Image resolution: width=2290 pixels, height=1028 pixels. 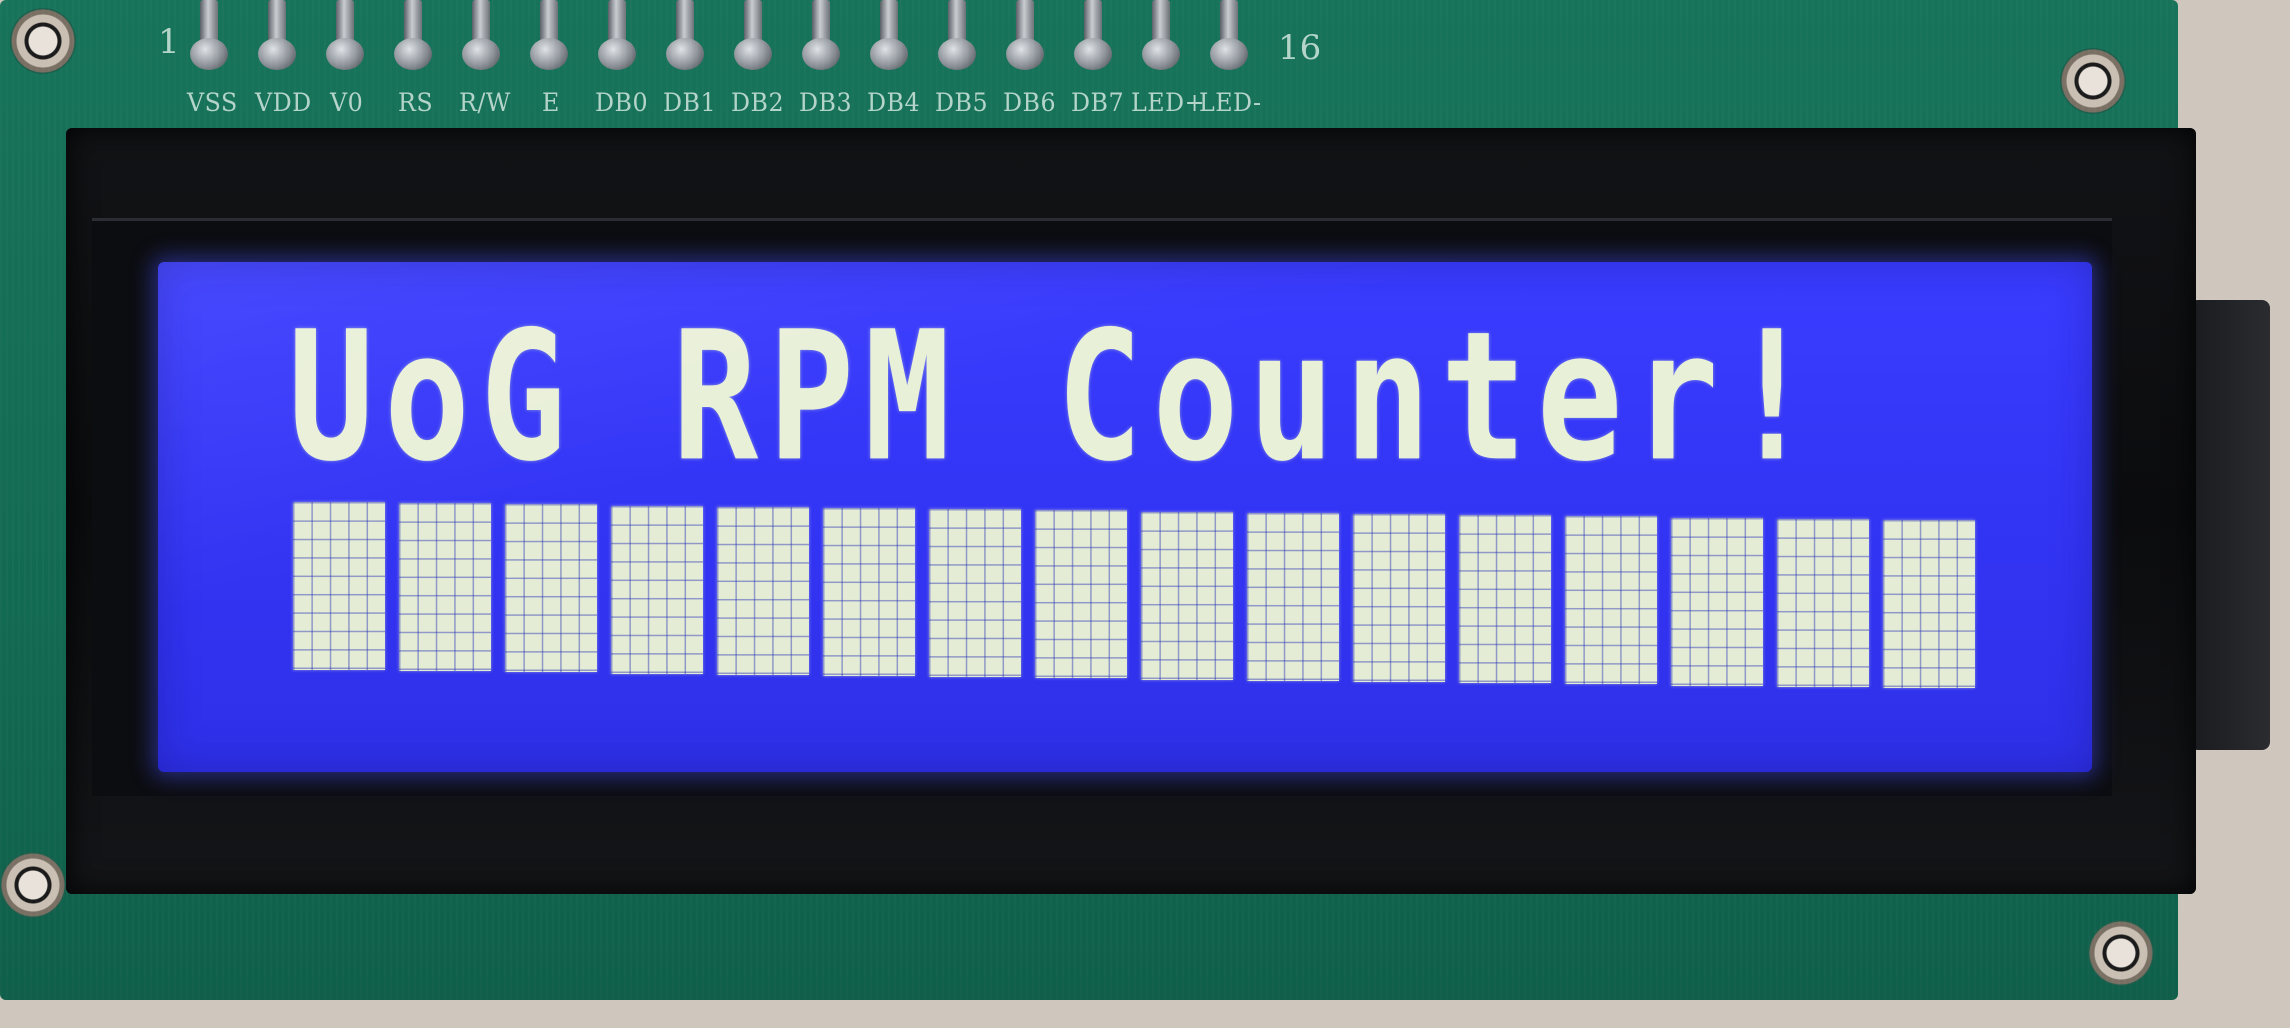 What do you see at coordinates (169, 42) in the screenshot?
I see `pin-number-first: 1` at bounding box center [169, 42].